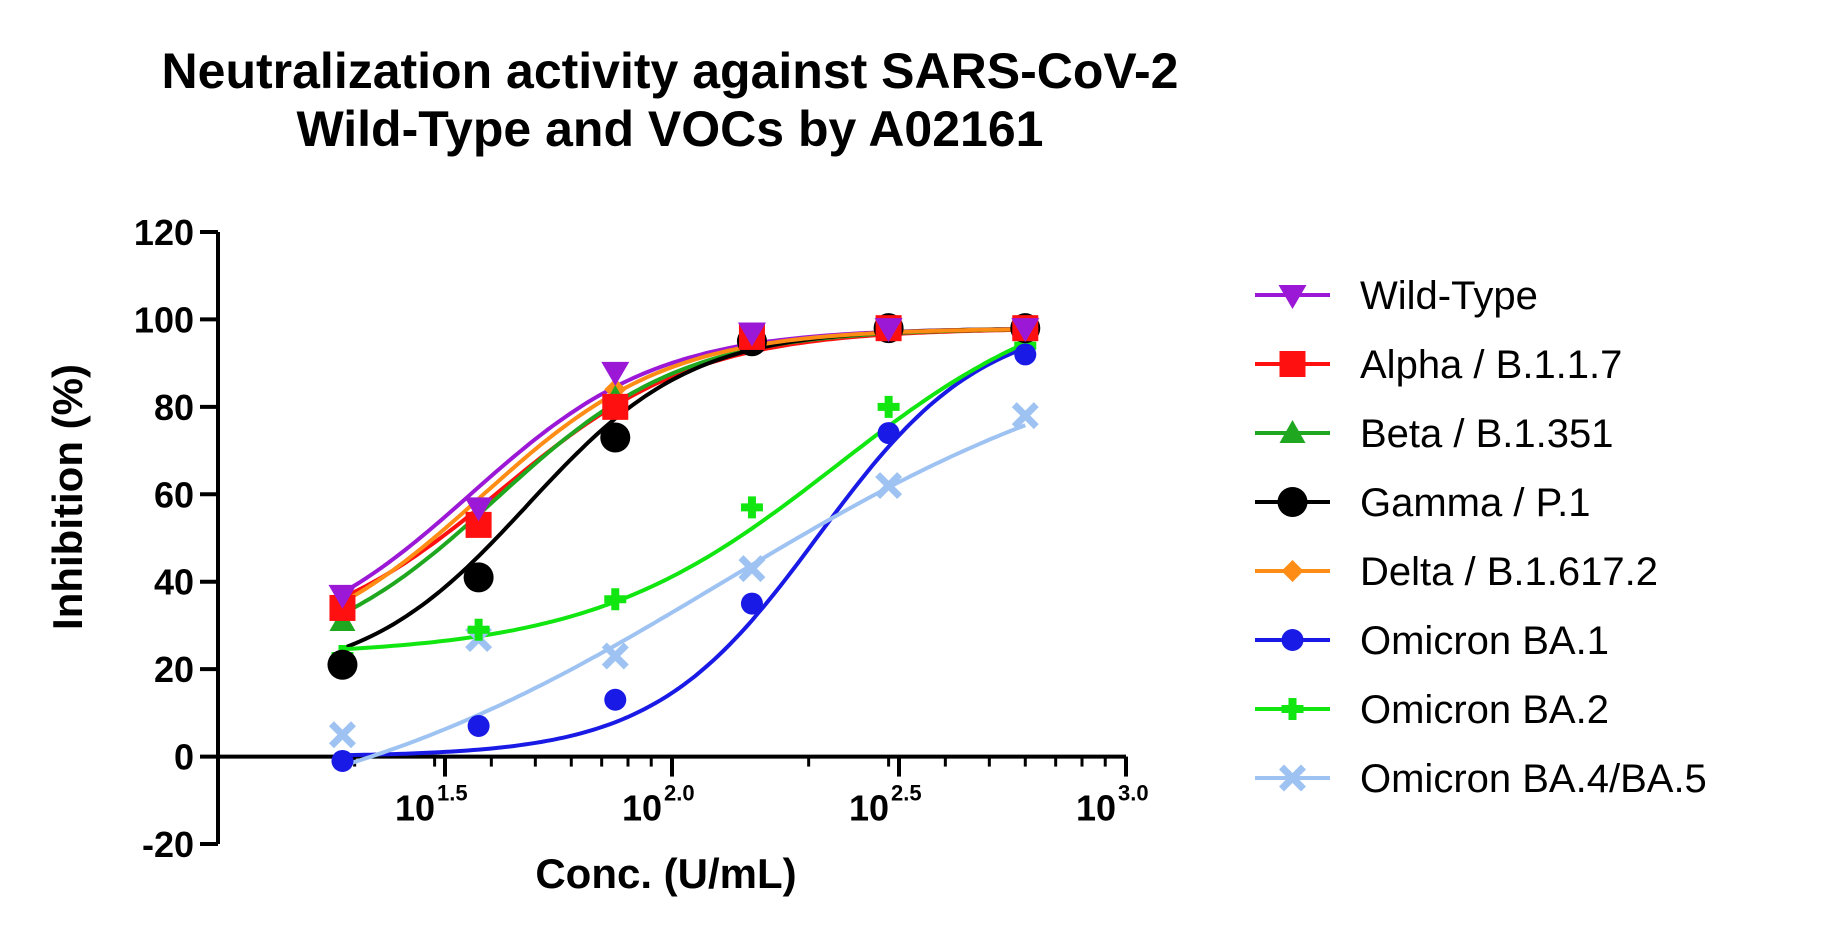 The height and width of the screenshot is (933, 1827). What do you see at coordinates (906, 793) in the screenshot?
I see `x-tick-exponent: 2.5` at bounding box center [906, 793].